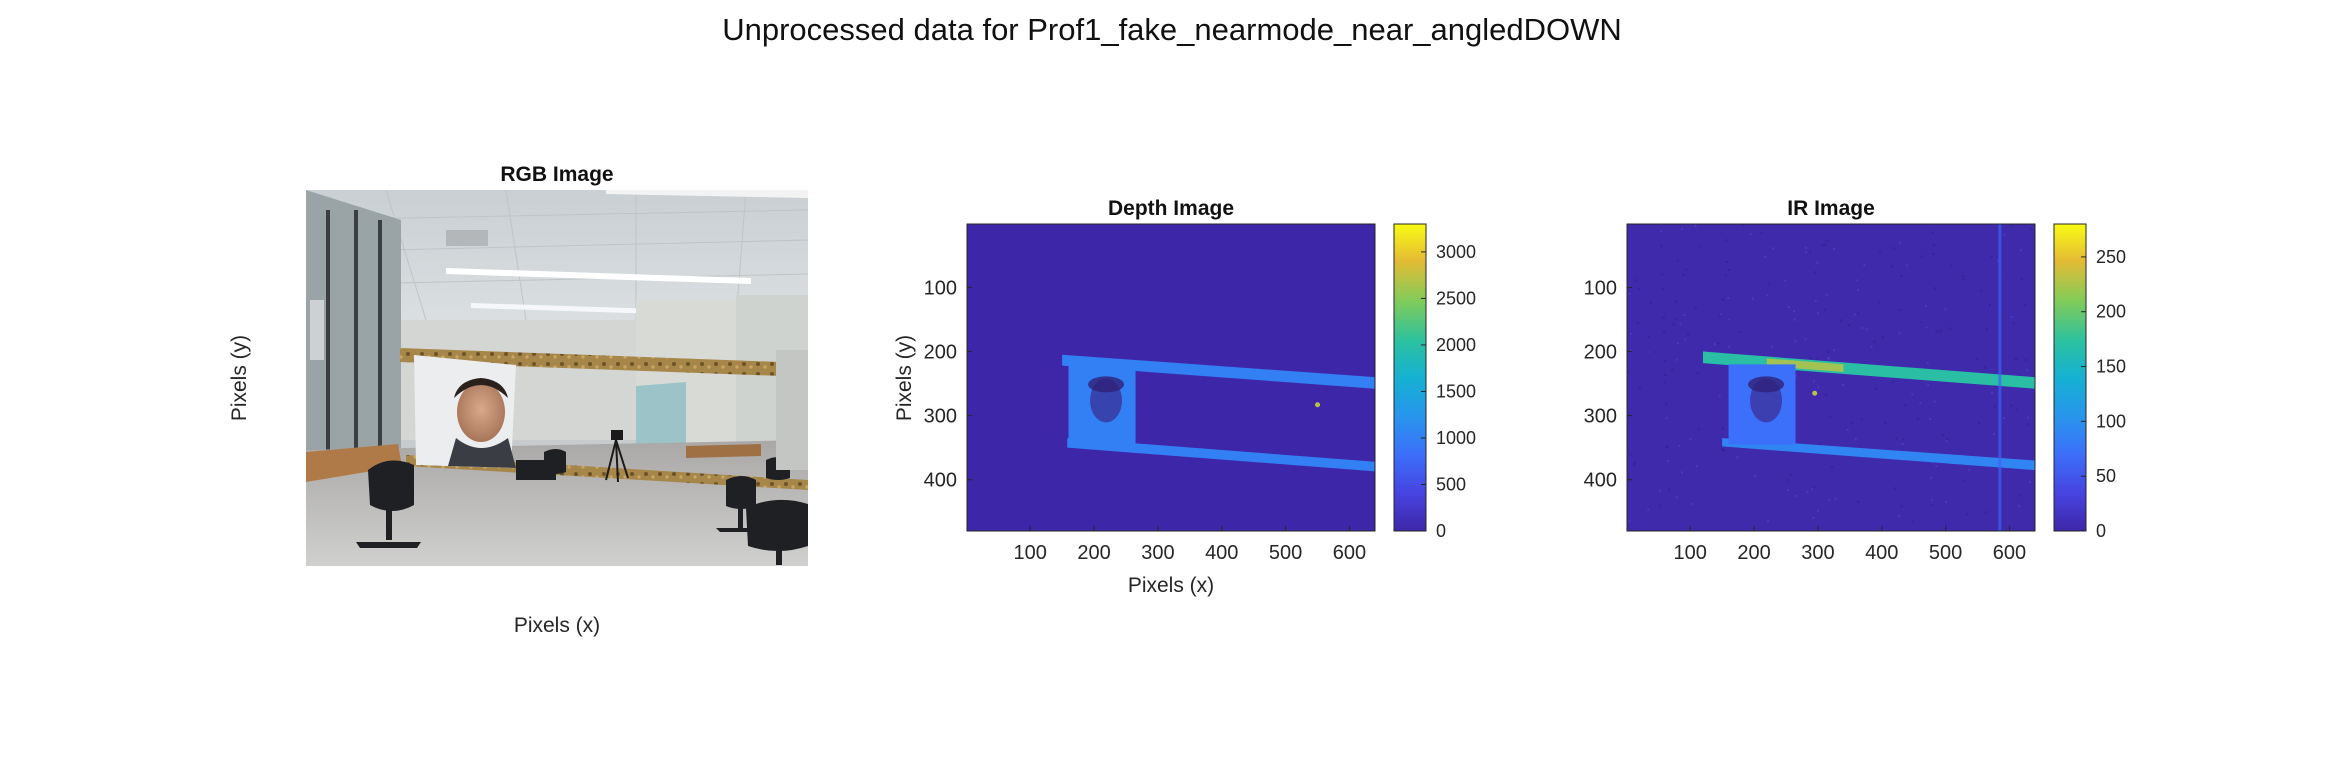 This screenshot has height=781, width=2344. What do you see at coordinates (1448, 391) in the screenshot?
I see `depth-colorbar-ticks: 0 500 1000 1500 2000 2500 3000` at bounding box center [1448, 391].